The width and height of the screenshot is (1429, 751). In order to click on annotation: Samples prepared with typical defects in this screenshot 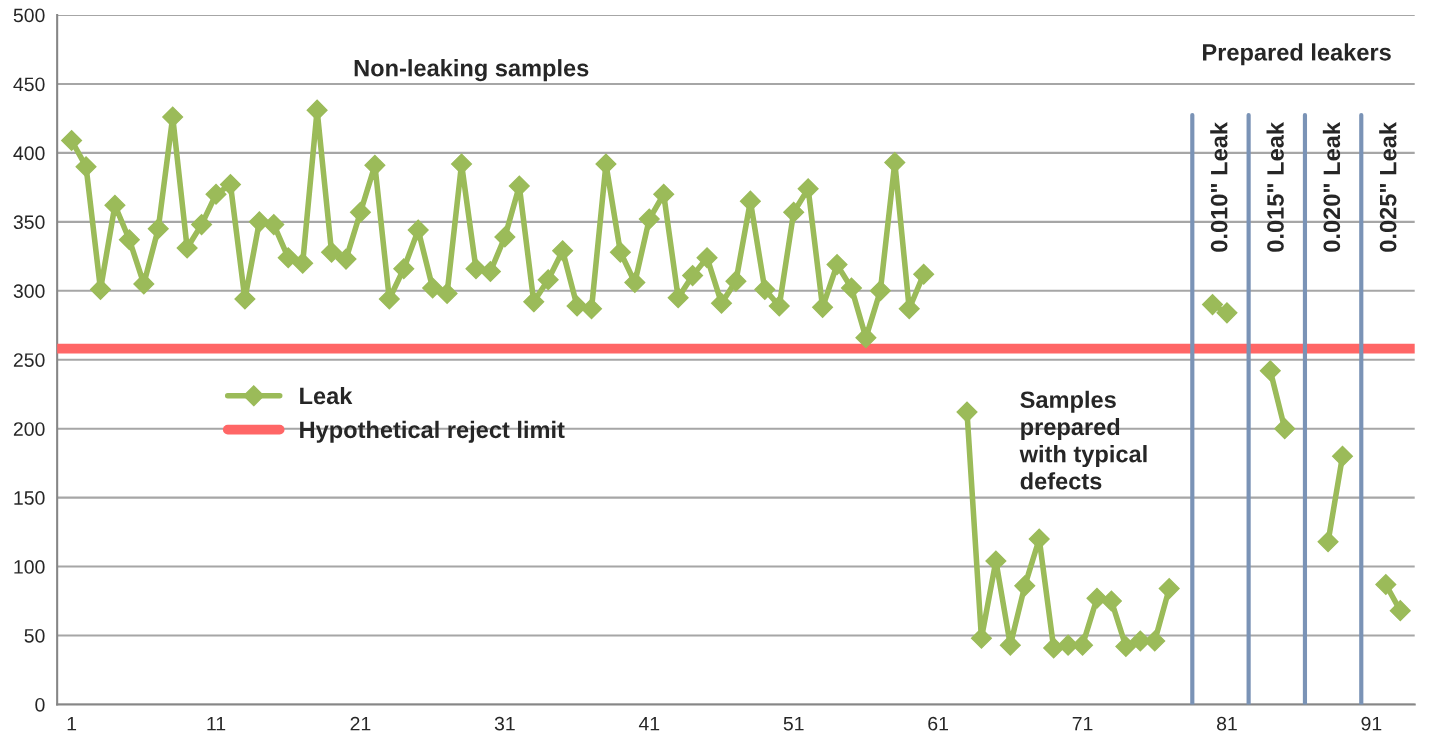, I will do `click(1083, 440)`.